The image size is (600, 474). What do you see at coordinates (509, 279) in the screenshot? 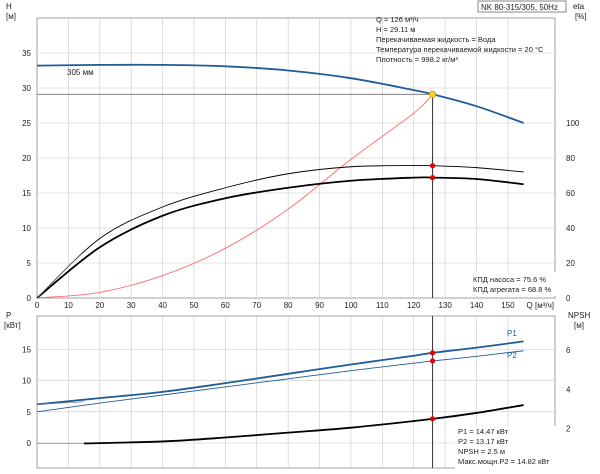
I see `info-pump-efficiency: КПД насоса = 75.6 %` at bounding box center [509, 279].